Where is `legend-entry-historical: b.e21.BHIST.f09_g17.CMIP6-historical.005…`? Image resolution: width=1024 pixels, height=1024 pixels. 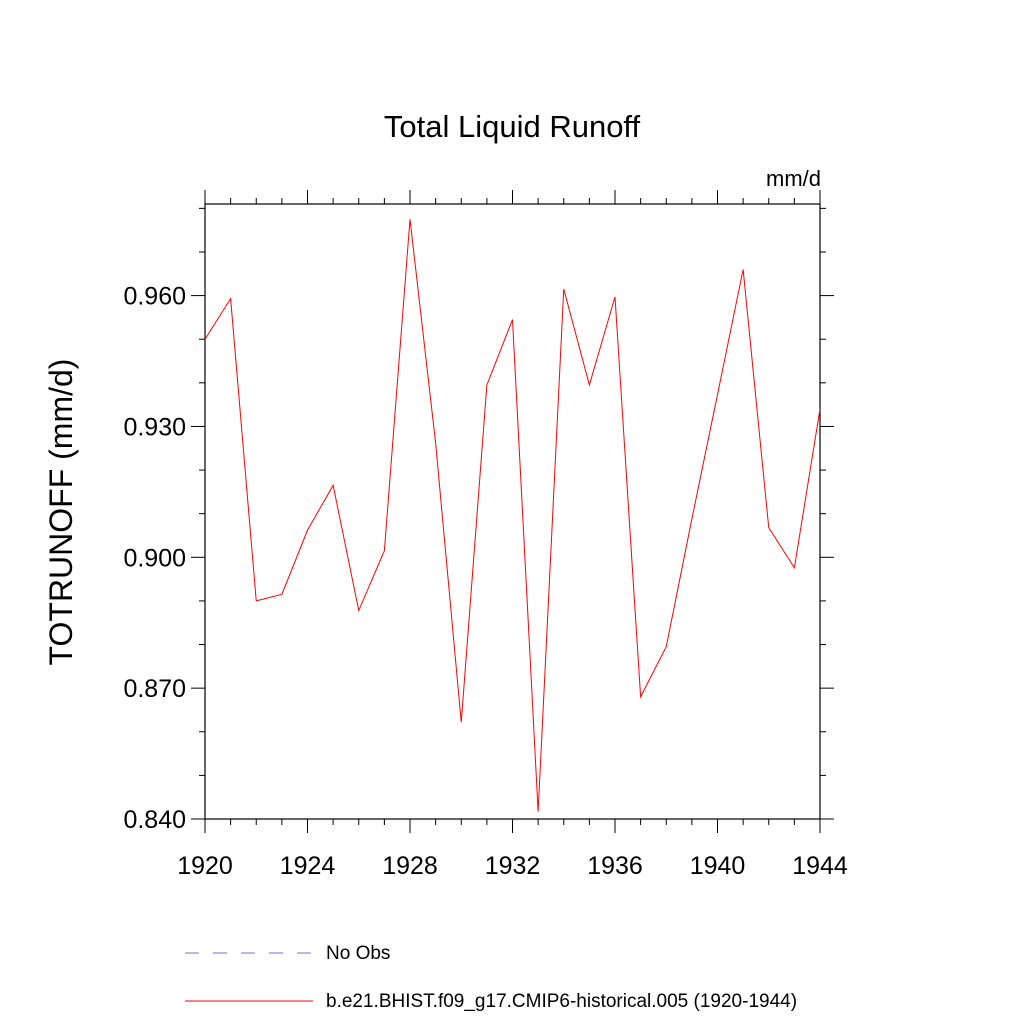
legend-entry-historical: b.e21.BHIST.f09_g17.CMIP6-historical.005… is located at coordinates (561, 1001).